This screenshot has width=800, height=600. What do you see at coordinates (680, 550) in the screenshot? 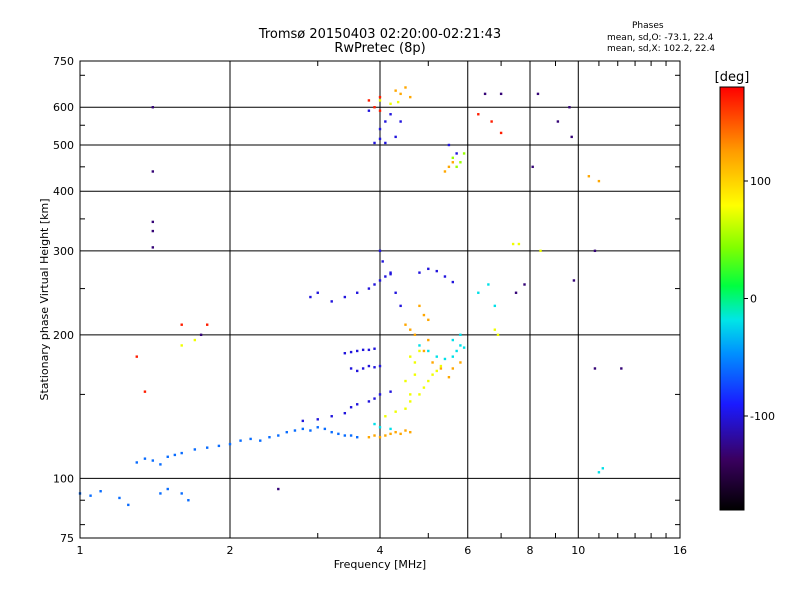
I see `x-tick-label: 16` at bounding box center [680, 550].